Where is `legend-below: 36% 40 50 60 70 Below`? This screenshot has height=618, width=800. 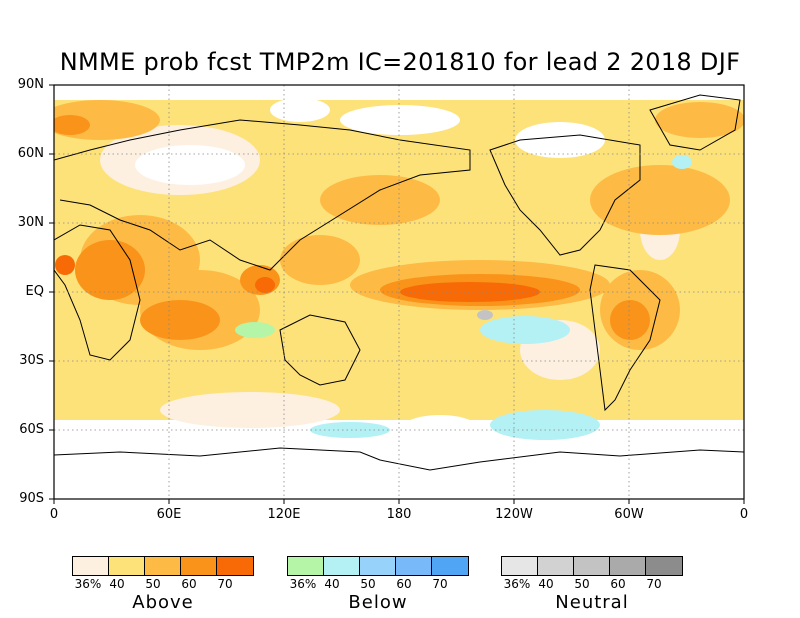
legend-below: 36% 40 50 60 70 Below is located at coordinates (378, 584).